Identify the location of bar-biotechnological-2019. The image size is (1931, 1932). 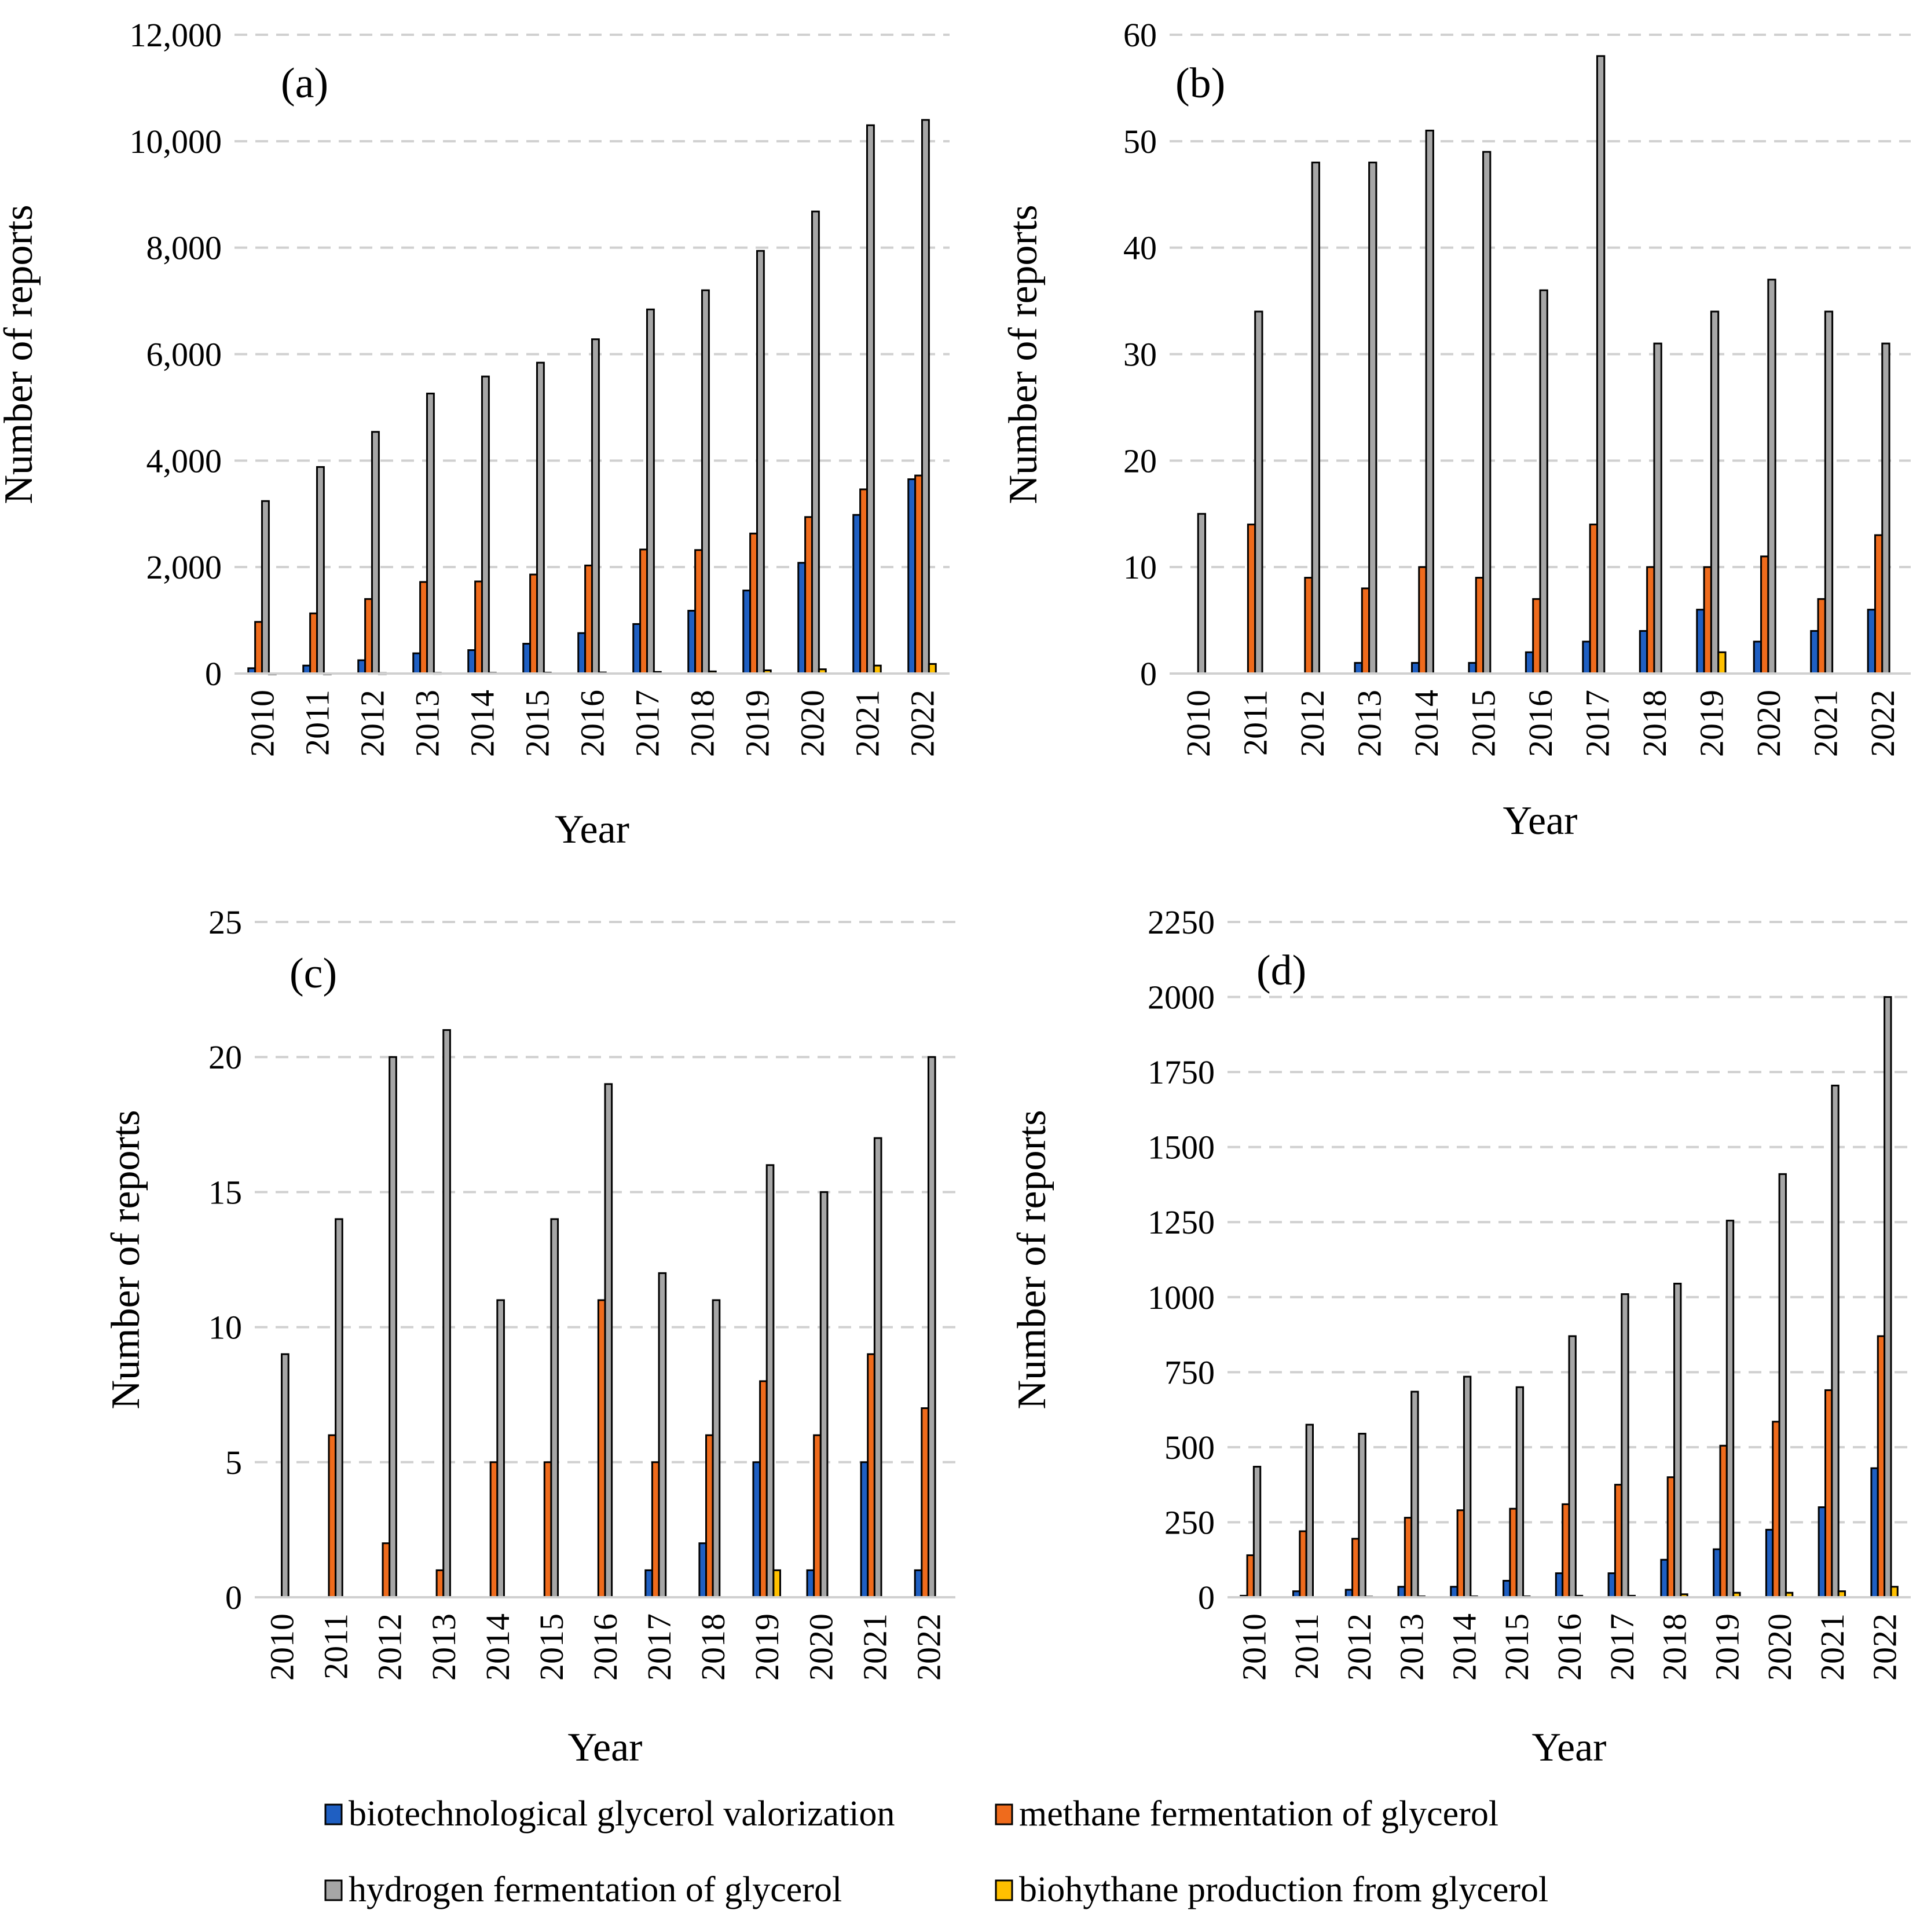
(1700, 642).